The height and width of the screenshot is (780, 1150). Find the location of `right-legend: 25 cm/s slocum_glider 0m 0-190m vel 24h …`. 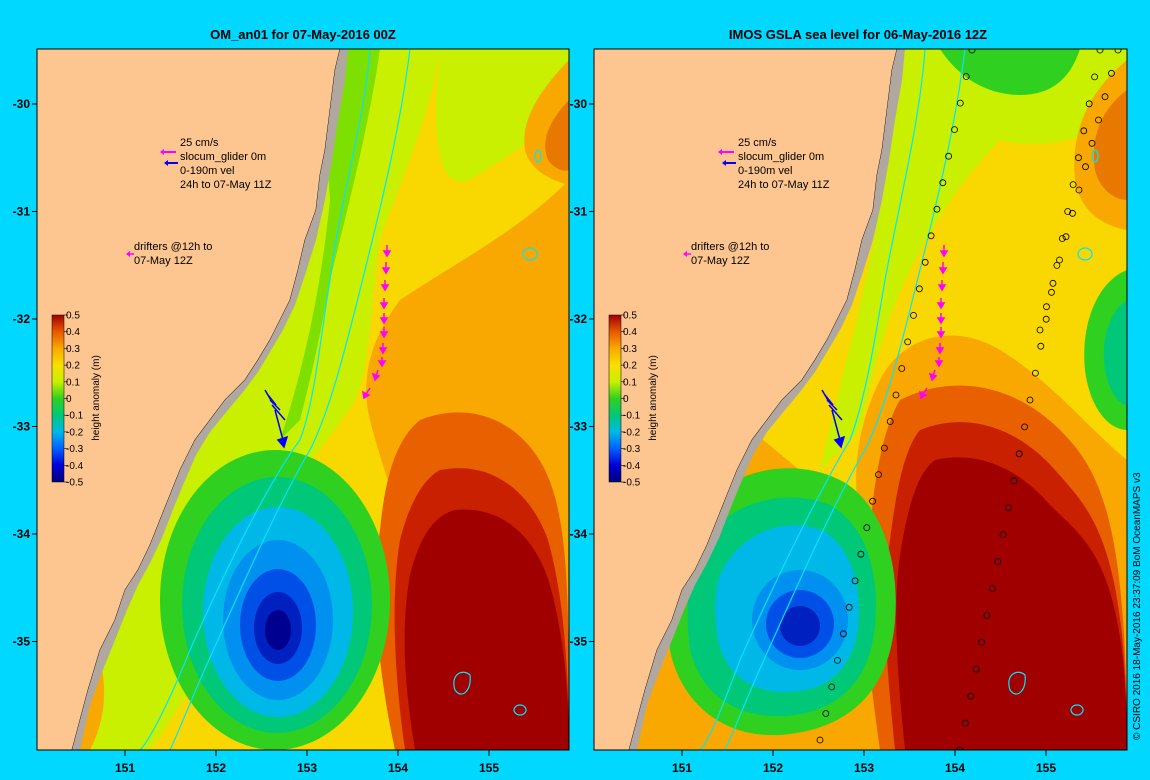

right-legend: 25 cm/s slocum_glider 0m 0-190m vel 24h … is located at coordinates (756, 202).